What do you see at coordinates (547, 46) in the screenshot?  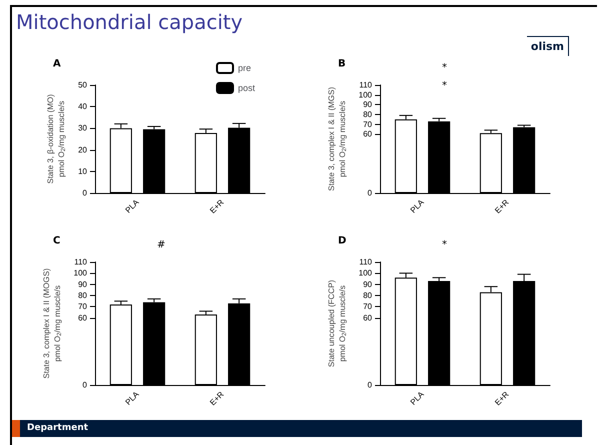 I see `text: olism` at bounding box center [547, 46].